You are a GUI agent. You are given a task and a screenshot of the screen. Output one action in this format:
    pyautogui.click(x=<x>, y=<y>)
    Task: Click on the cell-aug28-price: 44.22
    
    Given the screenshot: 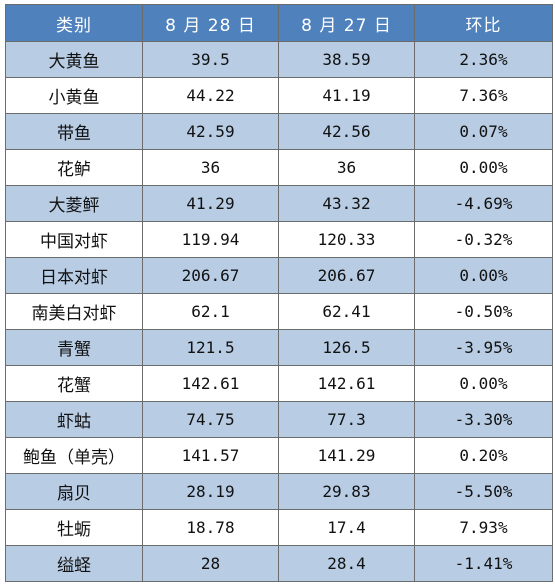 What is the action you would take?
    pyautogui.click(x=210, y=95)
    